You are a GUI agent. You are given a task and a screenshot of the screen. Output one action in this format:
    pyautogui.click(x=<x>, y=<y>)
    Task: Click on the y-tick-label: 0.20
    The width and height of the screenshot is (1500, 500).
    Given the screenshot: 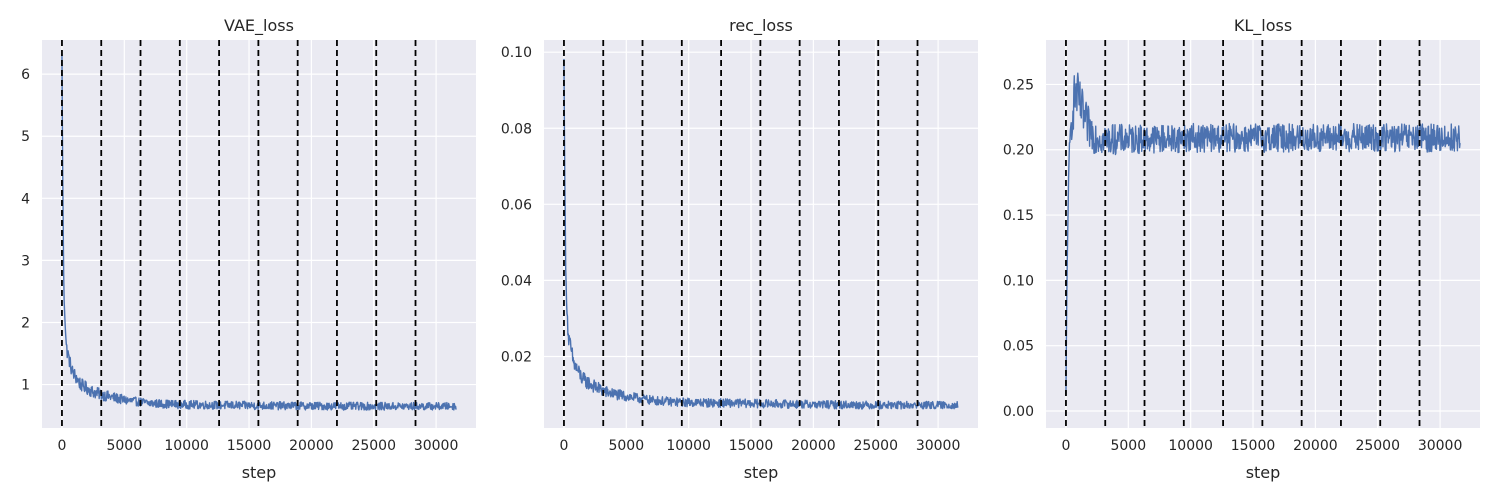 What is the action you would take?
    pyautogui.click(x=1018, y=151)
    